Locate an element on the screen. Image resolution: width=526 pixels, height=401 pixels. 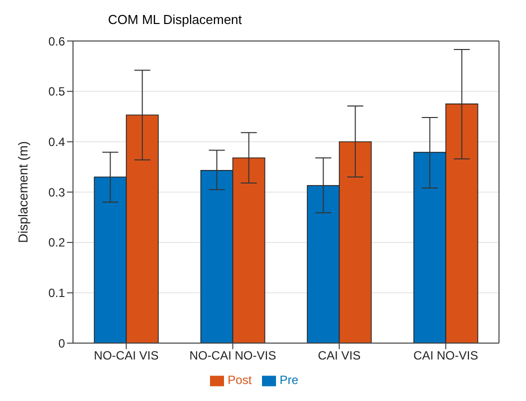
chart-title: COM ML Displacement is located at coordinates (175, 19).